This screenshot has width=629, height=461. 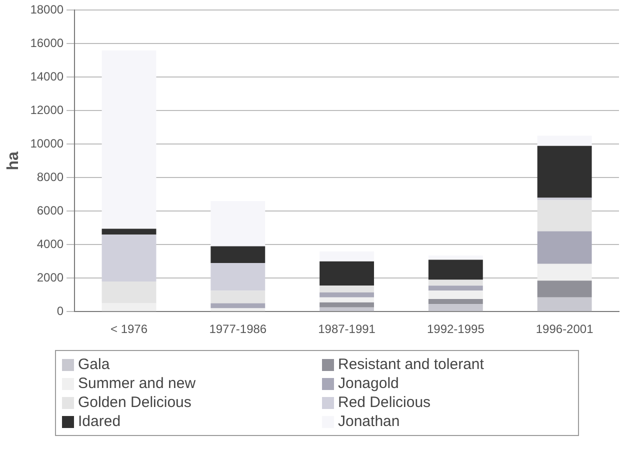 I want to click on legend-label: Red Delicious, so click(x=384, y=402).